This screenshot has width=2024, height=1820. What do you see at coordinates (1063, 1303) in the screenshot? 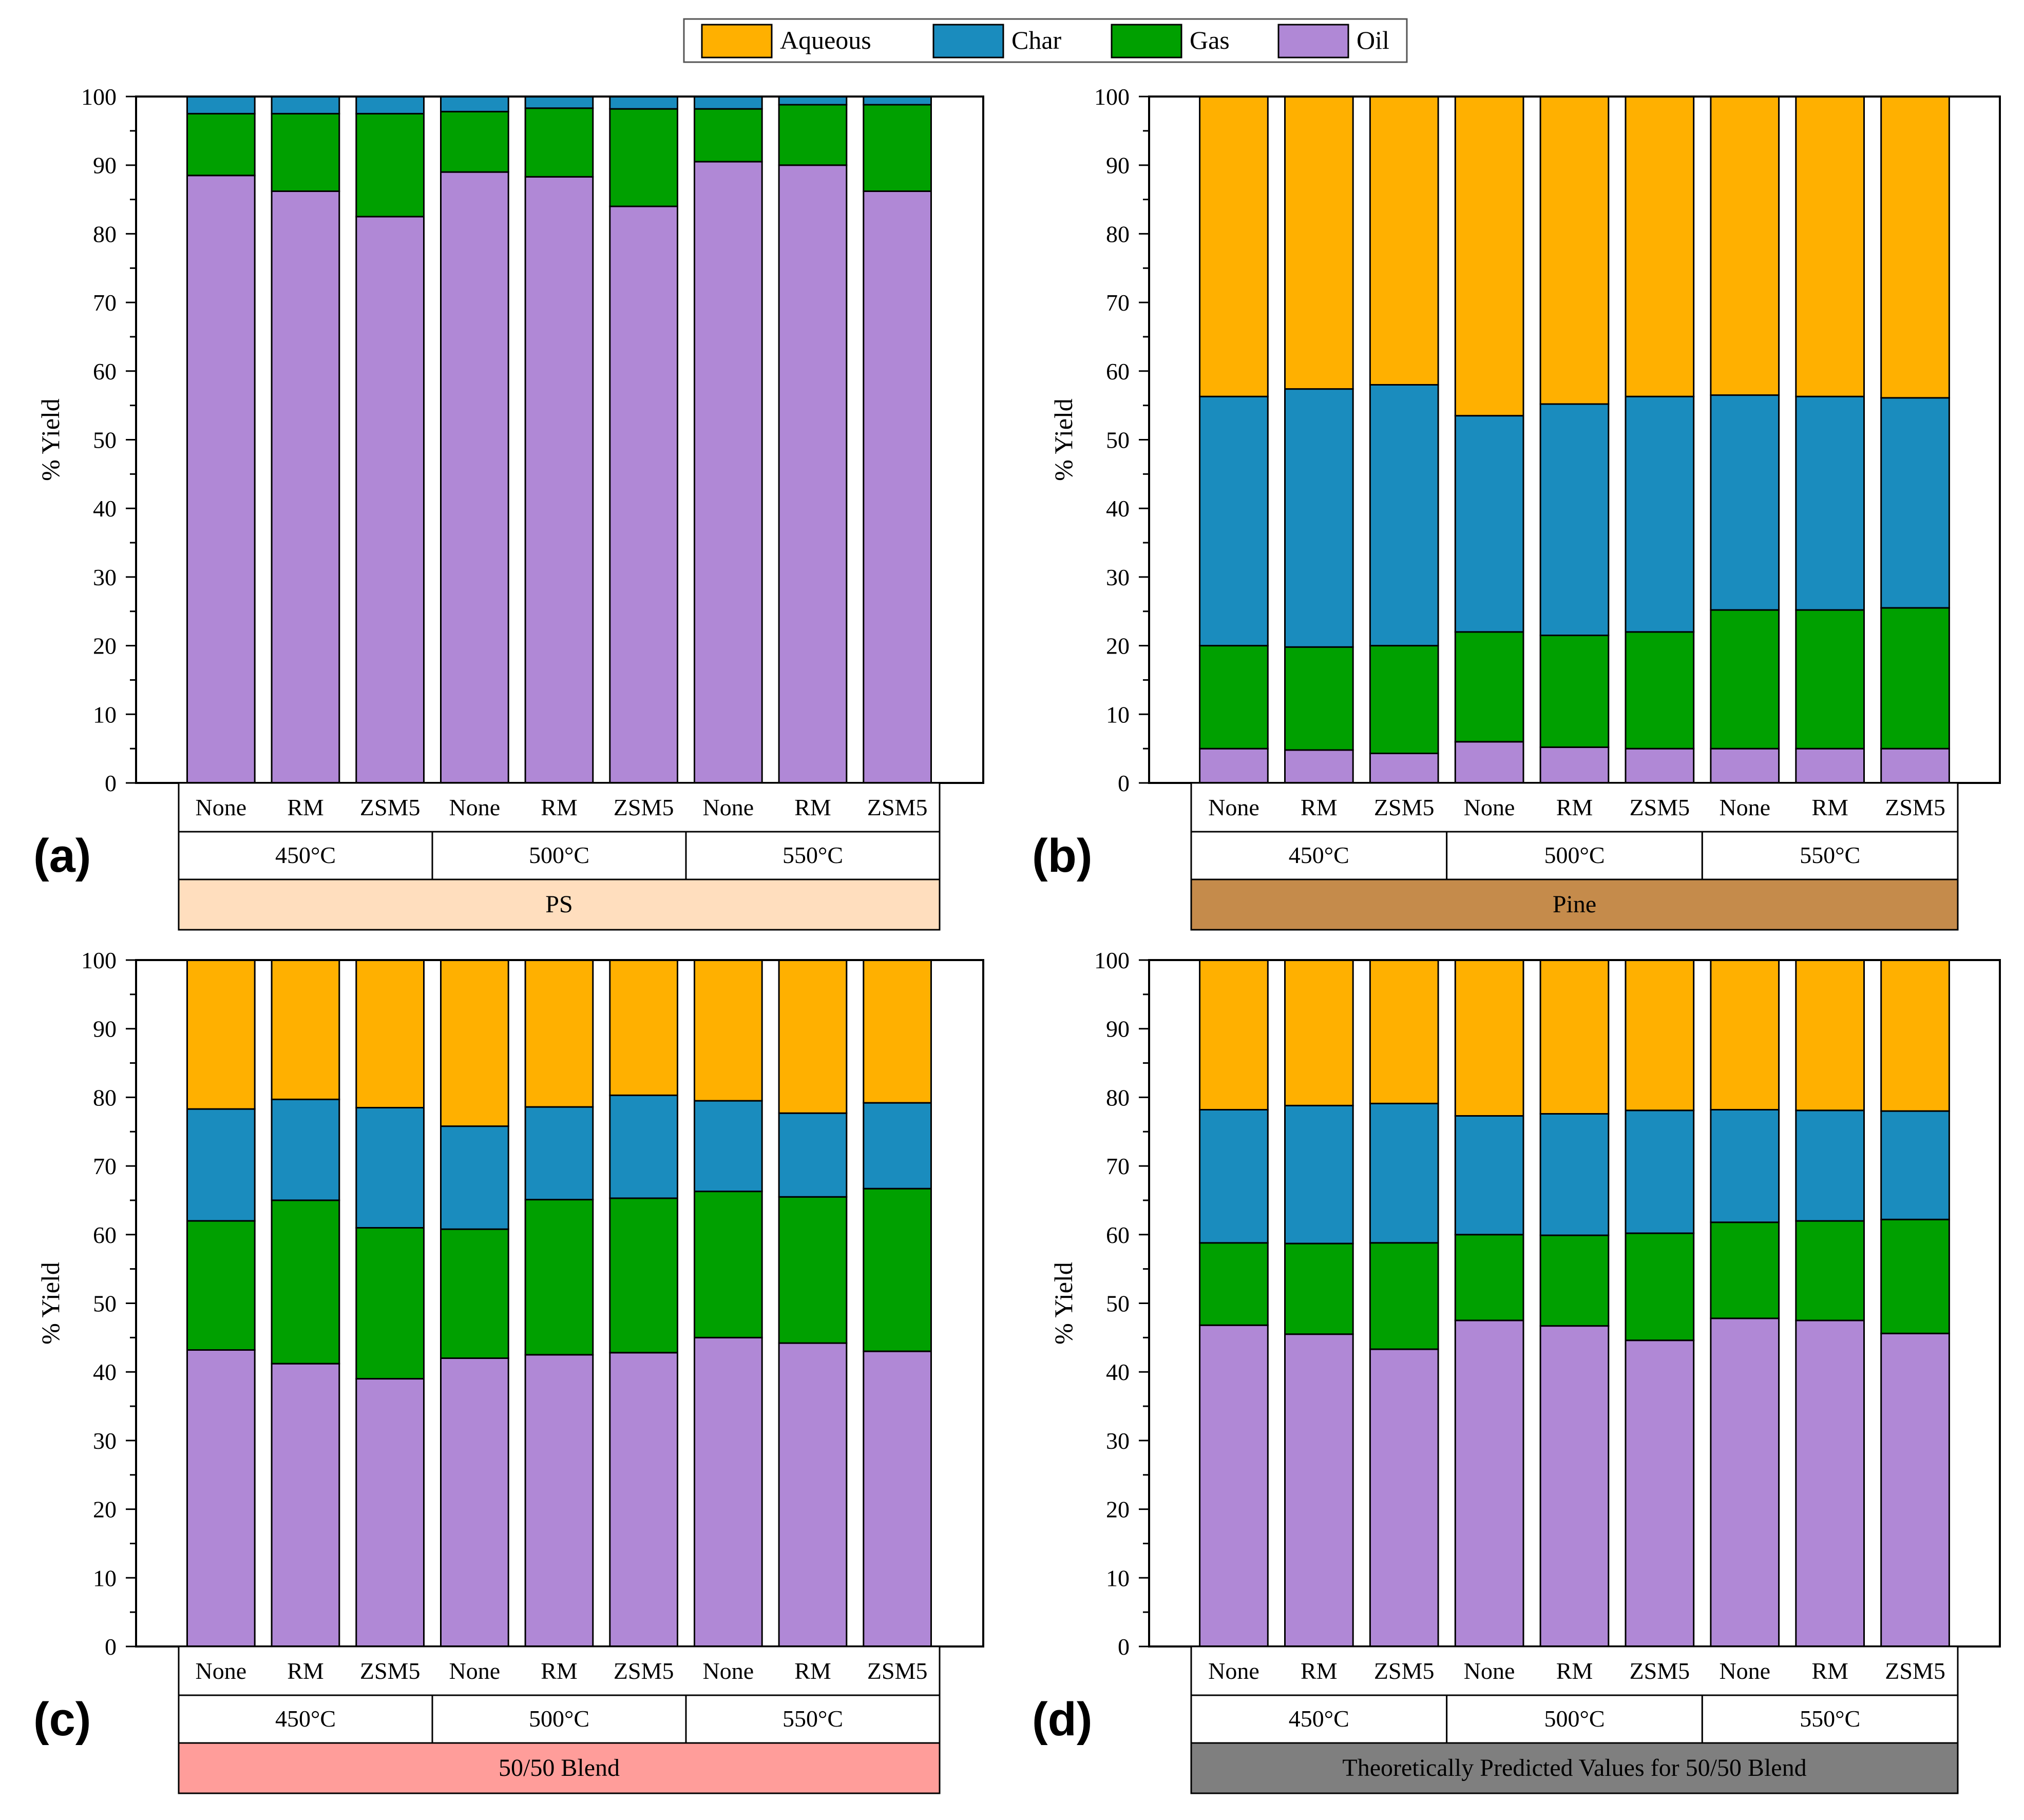
I see `y-axis-label: % Yield` at bounding box center [1063, 1303].